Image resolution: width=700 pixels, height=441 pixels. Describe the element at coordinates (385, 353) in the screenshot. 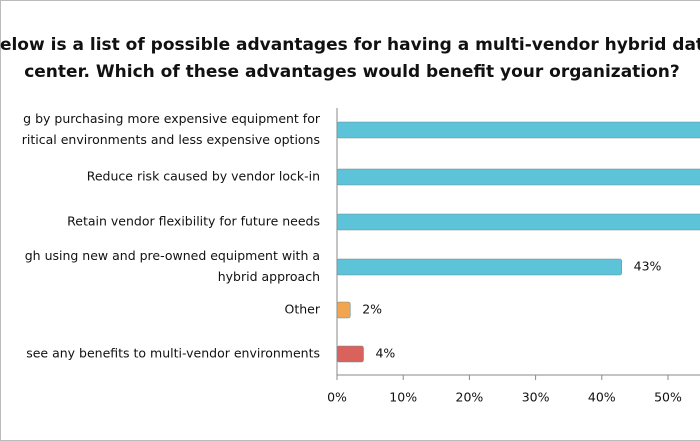

I see `data-label: 4%` at that location.